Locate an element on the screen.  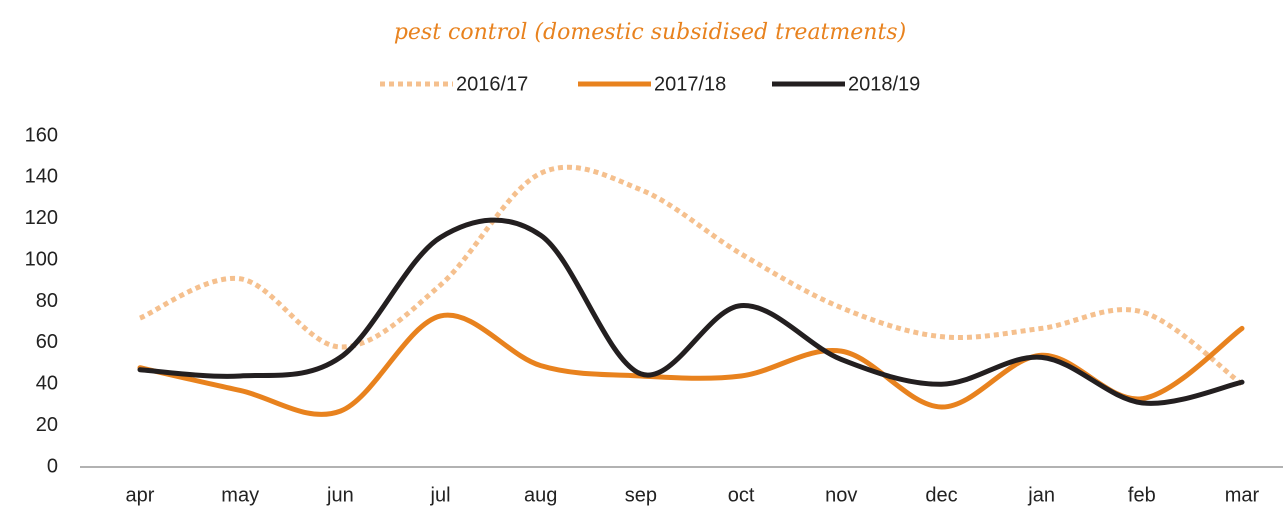
x-tick-label: oct is located at coordinates (741, 495).